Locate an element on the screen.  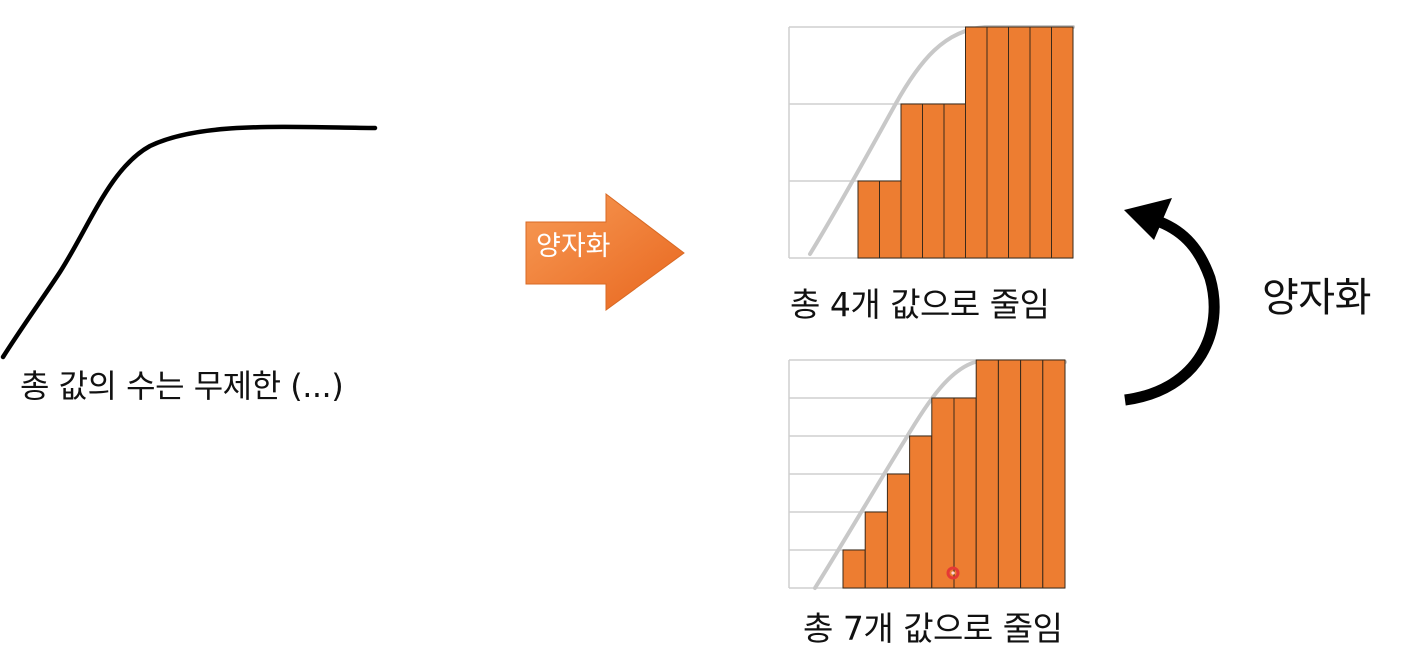
continuous-label: 총 값의 수는 무제한 (...) is located at coordinates (182, 386).